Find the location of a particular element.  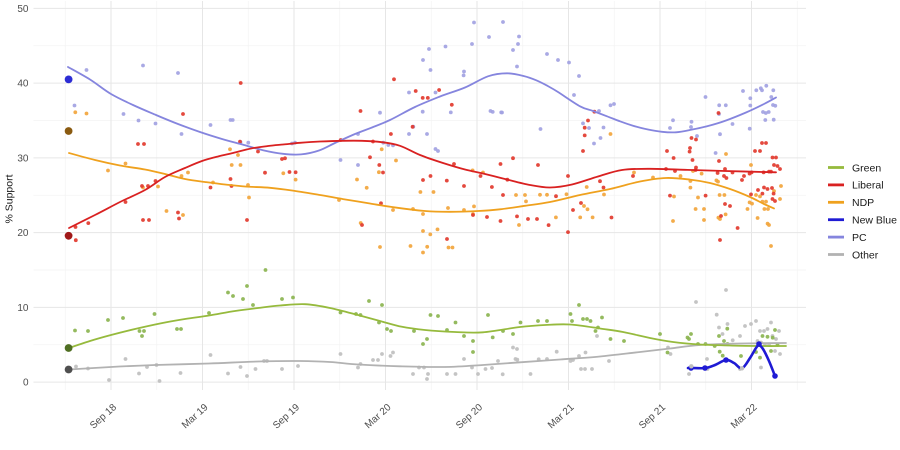

svg-text: Liberal is located at coordinates (868, 186).